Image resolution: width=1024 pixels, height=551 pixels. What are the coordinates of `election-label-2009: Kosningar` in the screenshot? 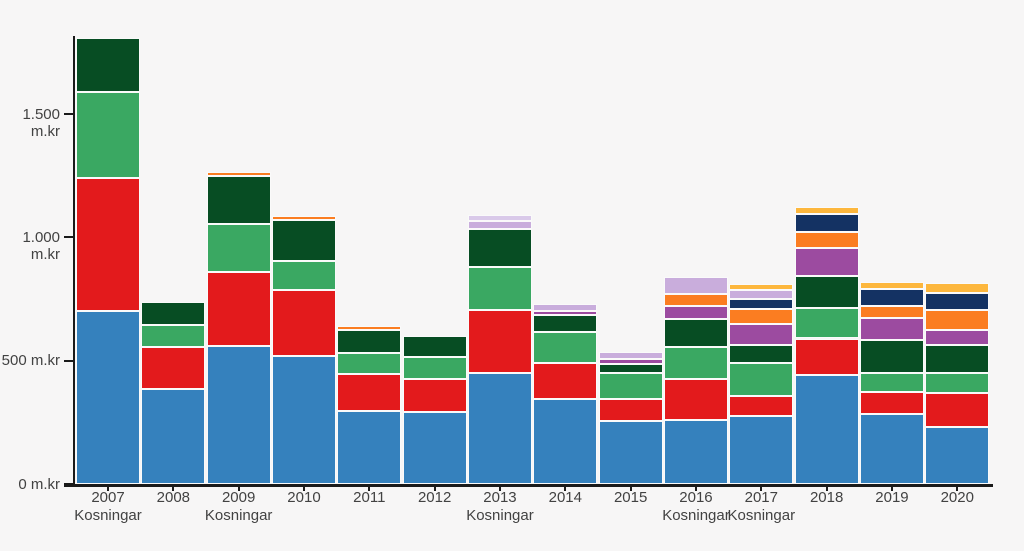 It's located at (238, 515).